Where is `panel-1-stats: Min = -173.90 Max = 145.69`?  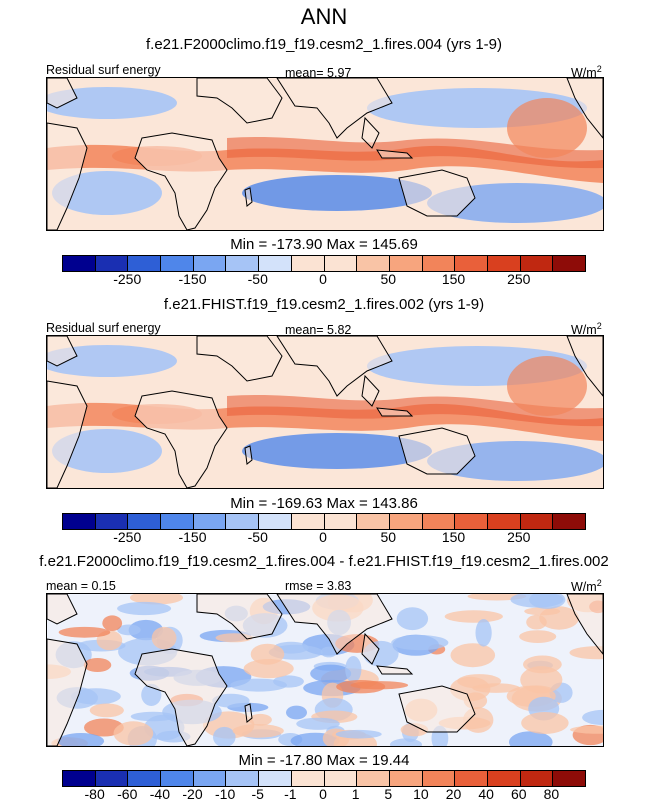 panel-1-stats: Min = -173.90 Max = 145.69 is located at coordinates (324, 244).